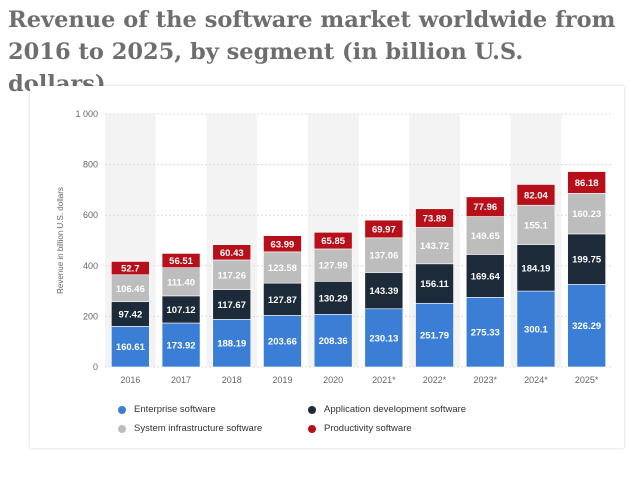 Image resolution: width=630 pixels, height=478 pixels. What do you see at coordinates (90, 165) in the screenshot?
I see `y-tick-label: 800` at bounding box center [90, 165].